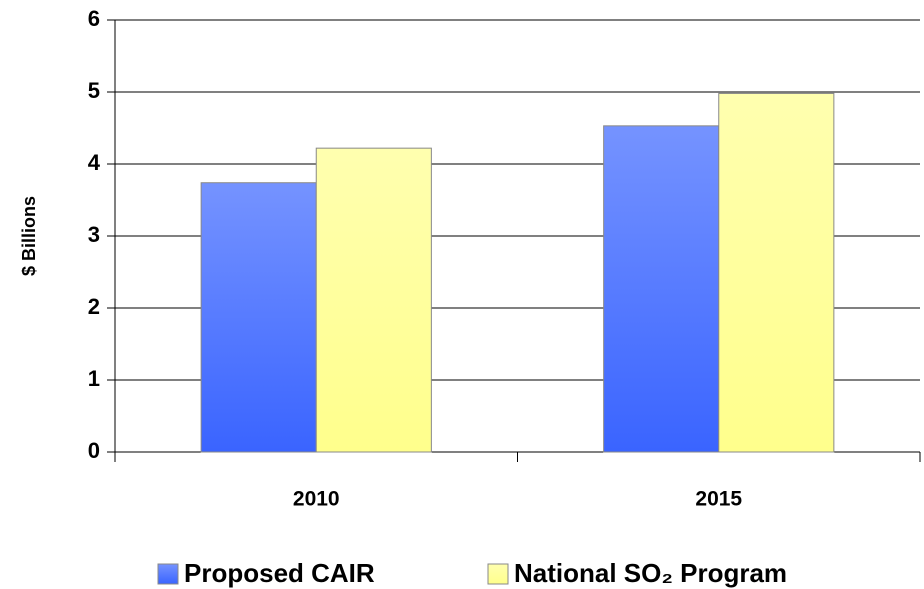 The width and height of the screenshot is (924, 589). Describe the element at coordinates (94, 234) in the screenshot. I see `y-tick-label: 3` at that location.